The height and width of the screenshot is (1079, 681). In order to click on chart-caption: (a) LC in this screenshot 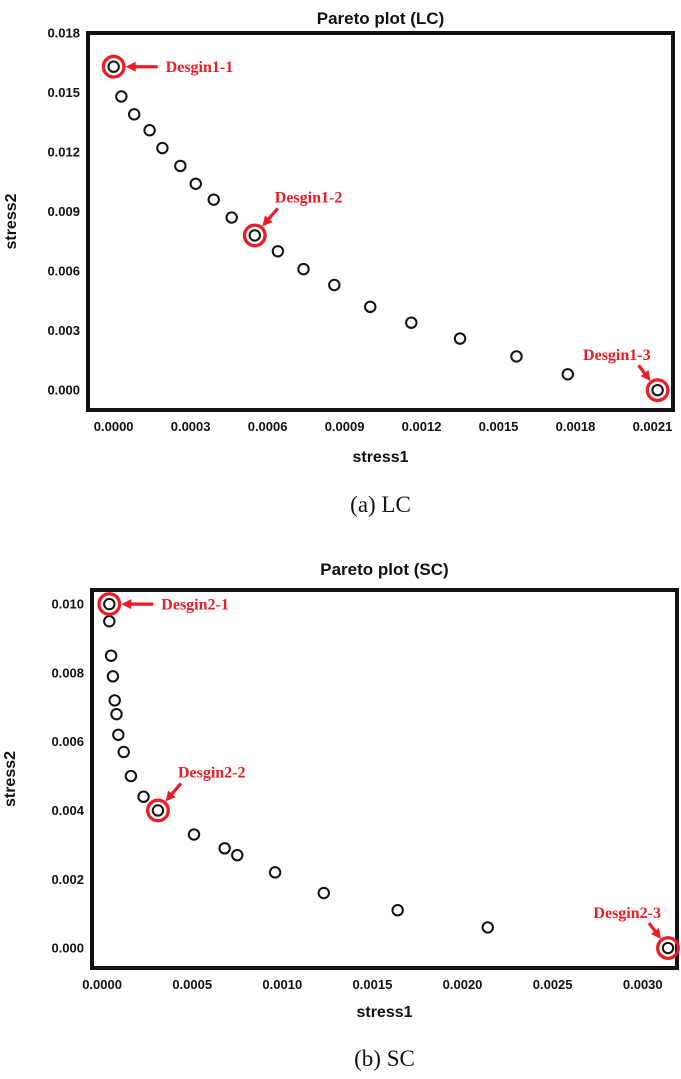, I will do `click(380, 504)`.